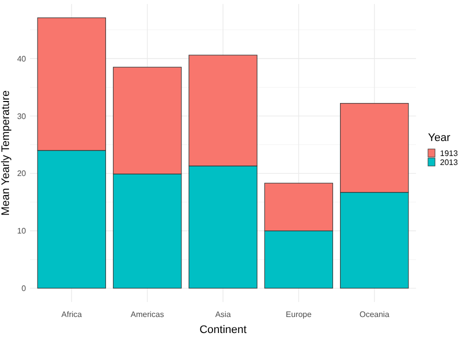 Image resolution: width=474 pixels, height=338 pixels. Describe the element at coordinates (22, 59) in the screenshot. I see `y-tick-label: 40` at that location.